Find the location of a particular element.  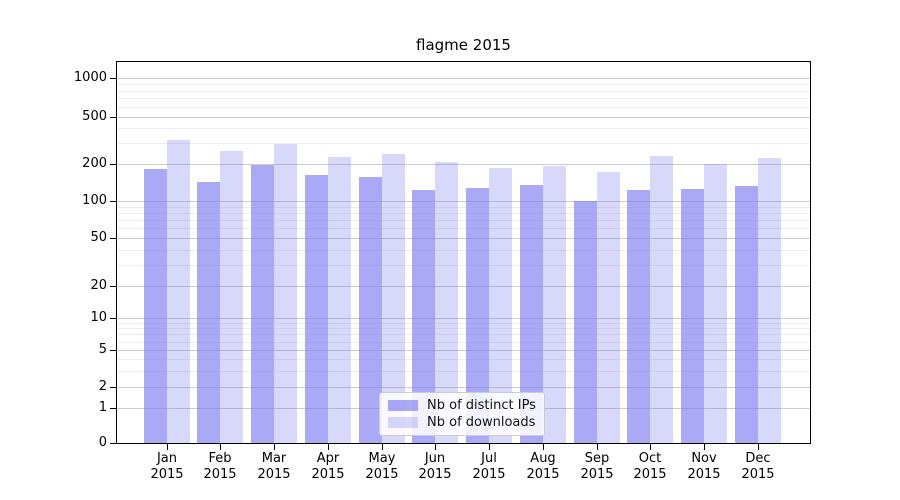

legend: Nb of distinct IPs Nb of downloads is located at coordinates (462, 414).